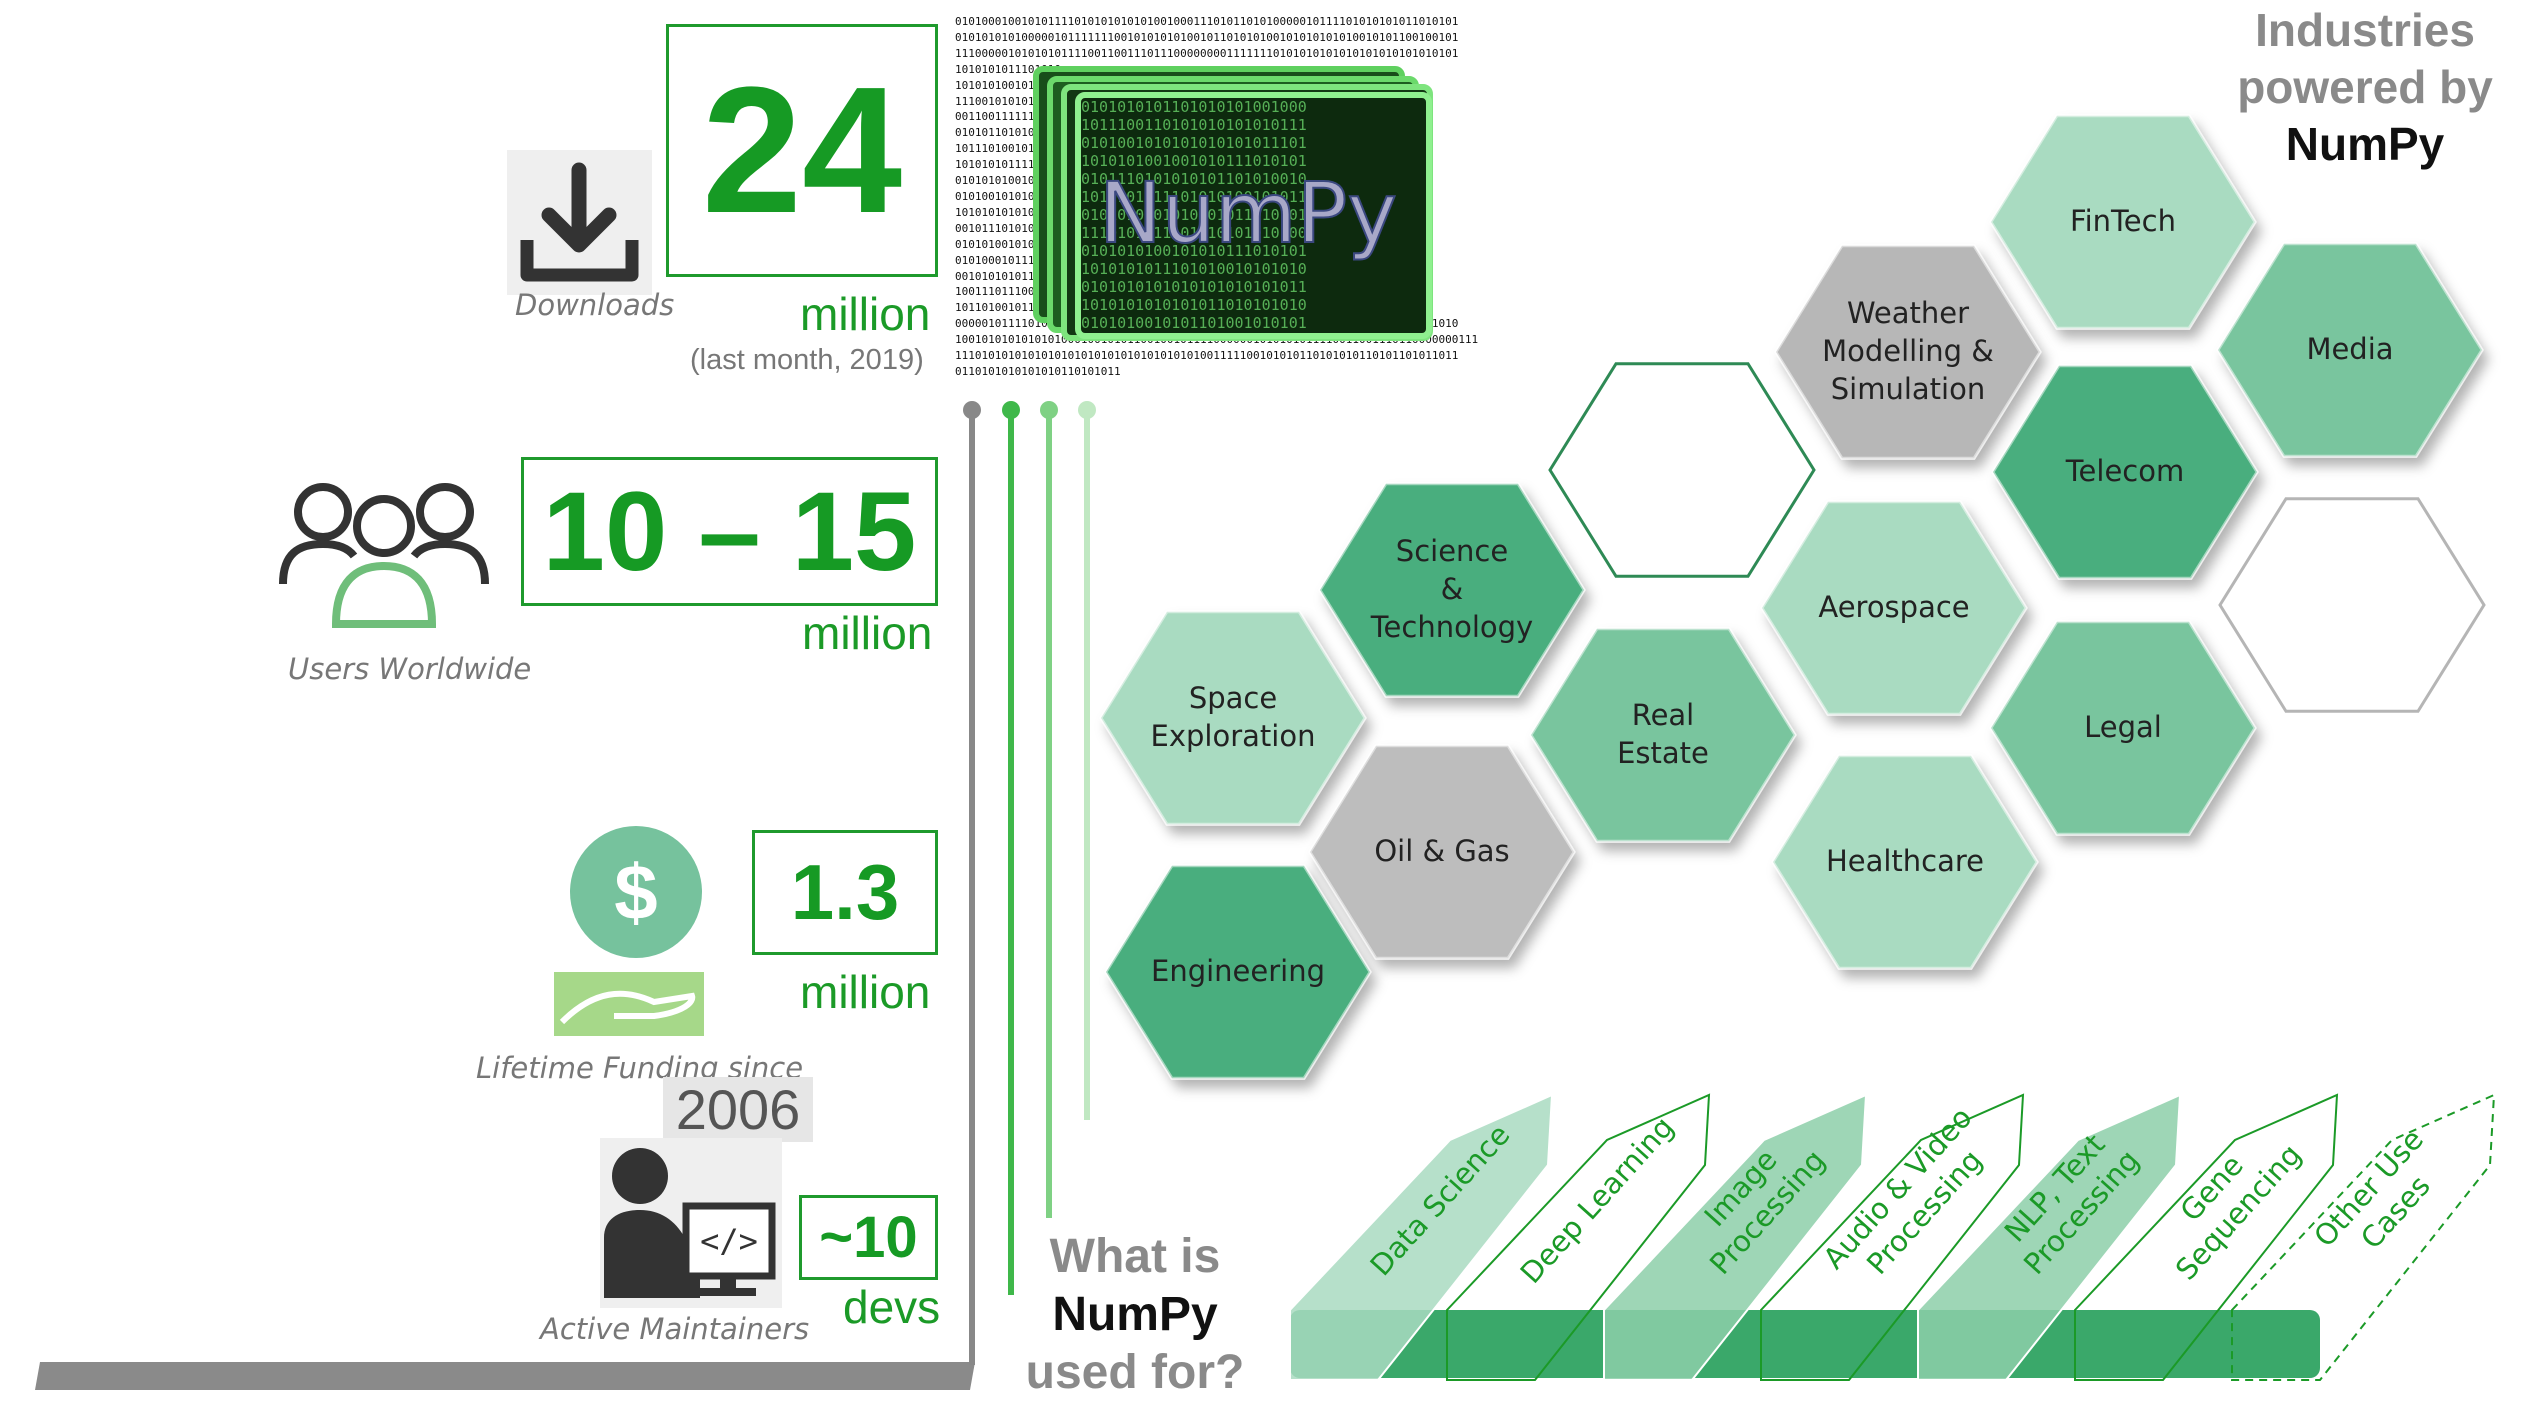  I want to click on funding-value: 1.3, so click(845, 892).